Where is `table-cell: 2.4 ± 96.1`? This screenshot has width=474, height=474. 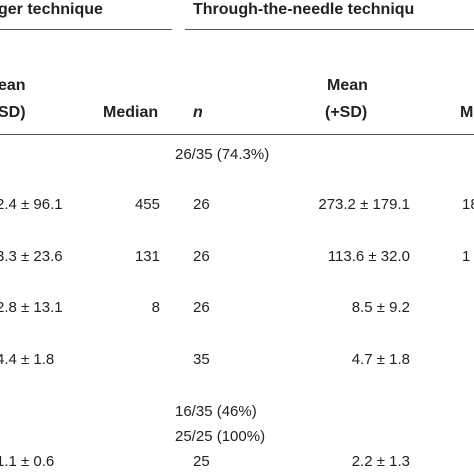 table-cell: 2.4 ± 96.1 is located at coordinates (31, 204).